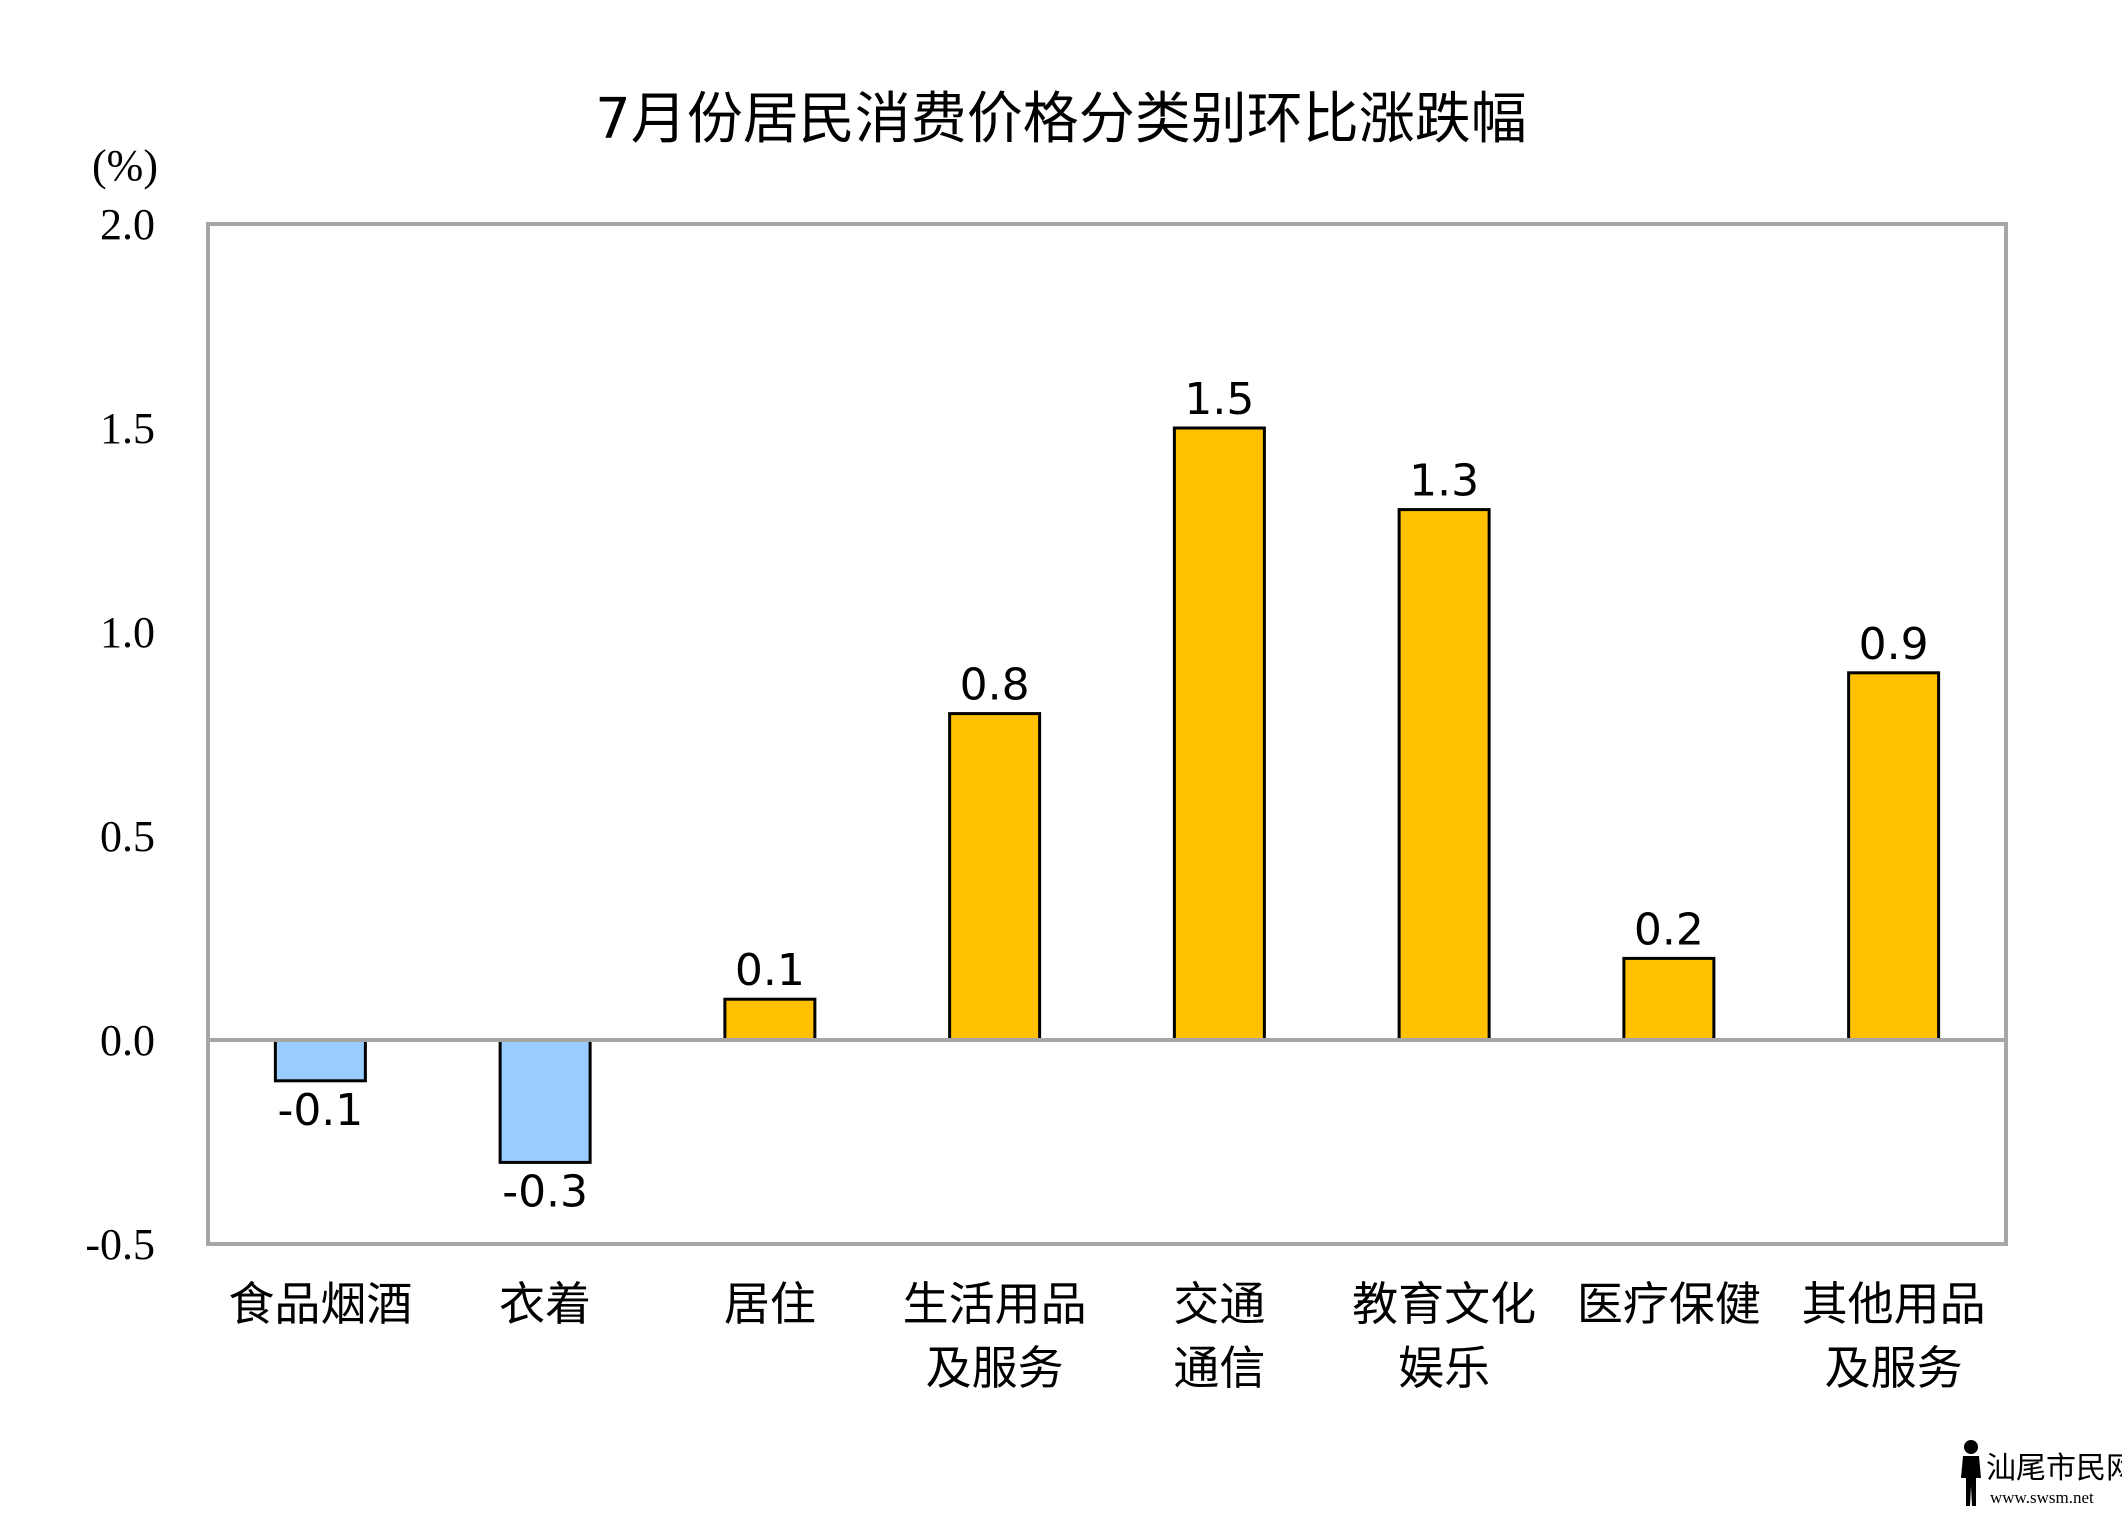 This screenshot has height=1519, width=2122. What do you see at coordinates (2054, 1468) in the screenshot?
I see `watermark-brand-text: 汕尾市民网` at bounding box center [2054, 1468].